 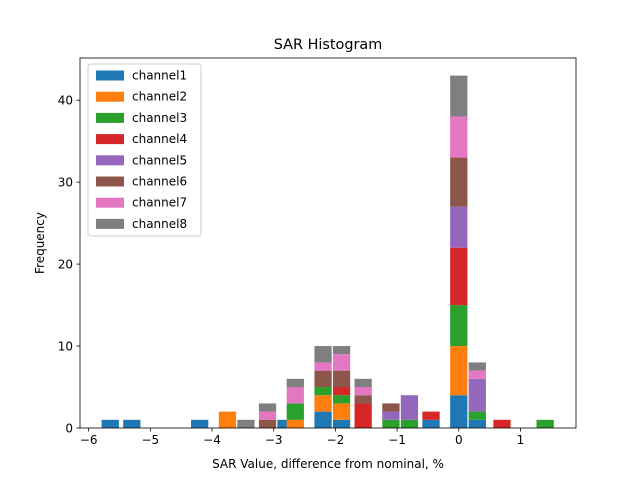 I want to click on x-axis: −6 −5 −4 −3 −2 −1 0 1, so click(x=302, y=437).